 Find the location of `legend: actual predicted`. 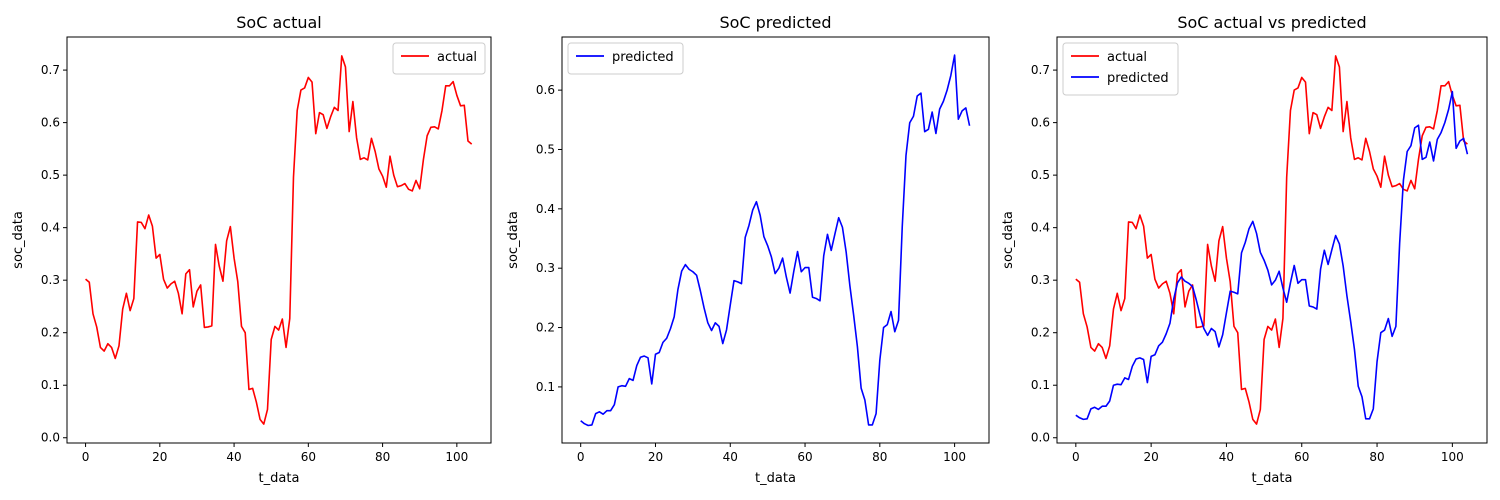

legend: actual predicted is located at coordinates (1120, 69).